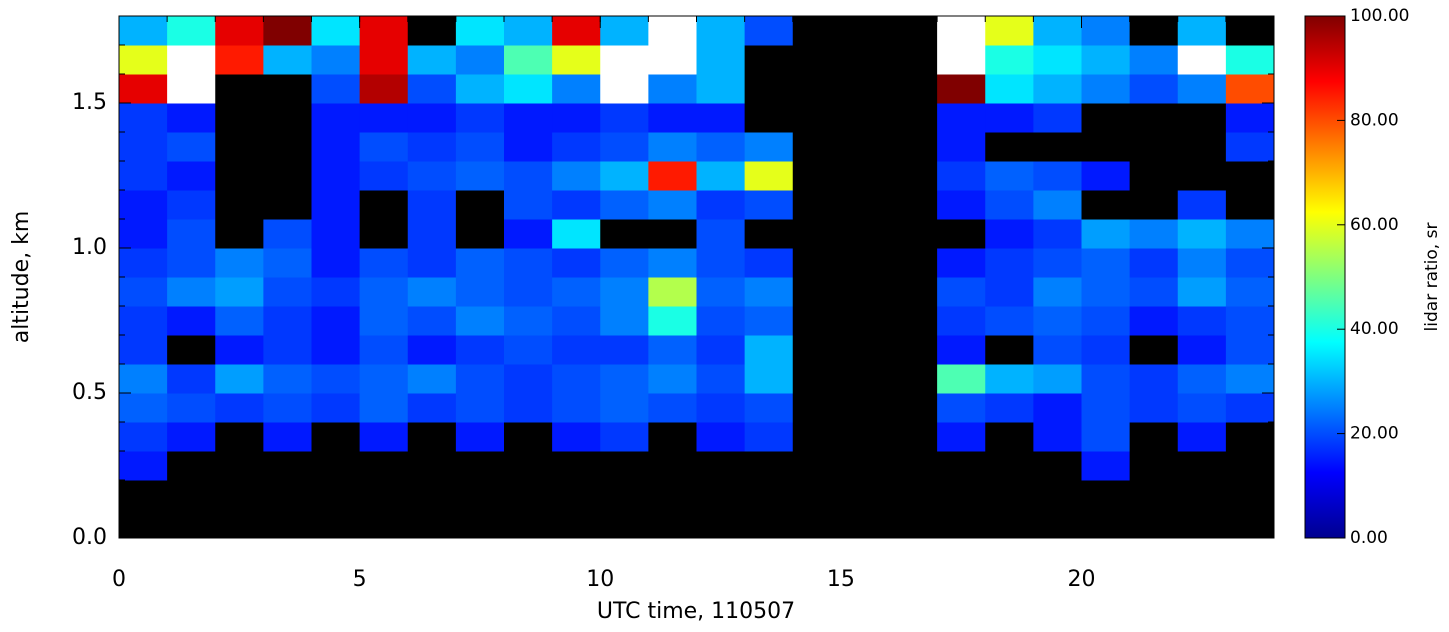 The image size is (1449, 632). I want to click on y-tick-label: 1.0, so click(89, 247).